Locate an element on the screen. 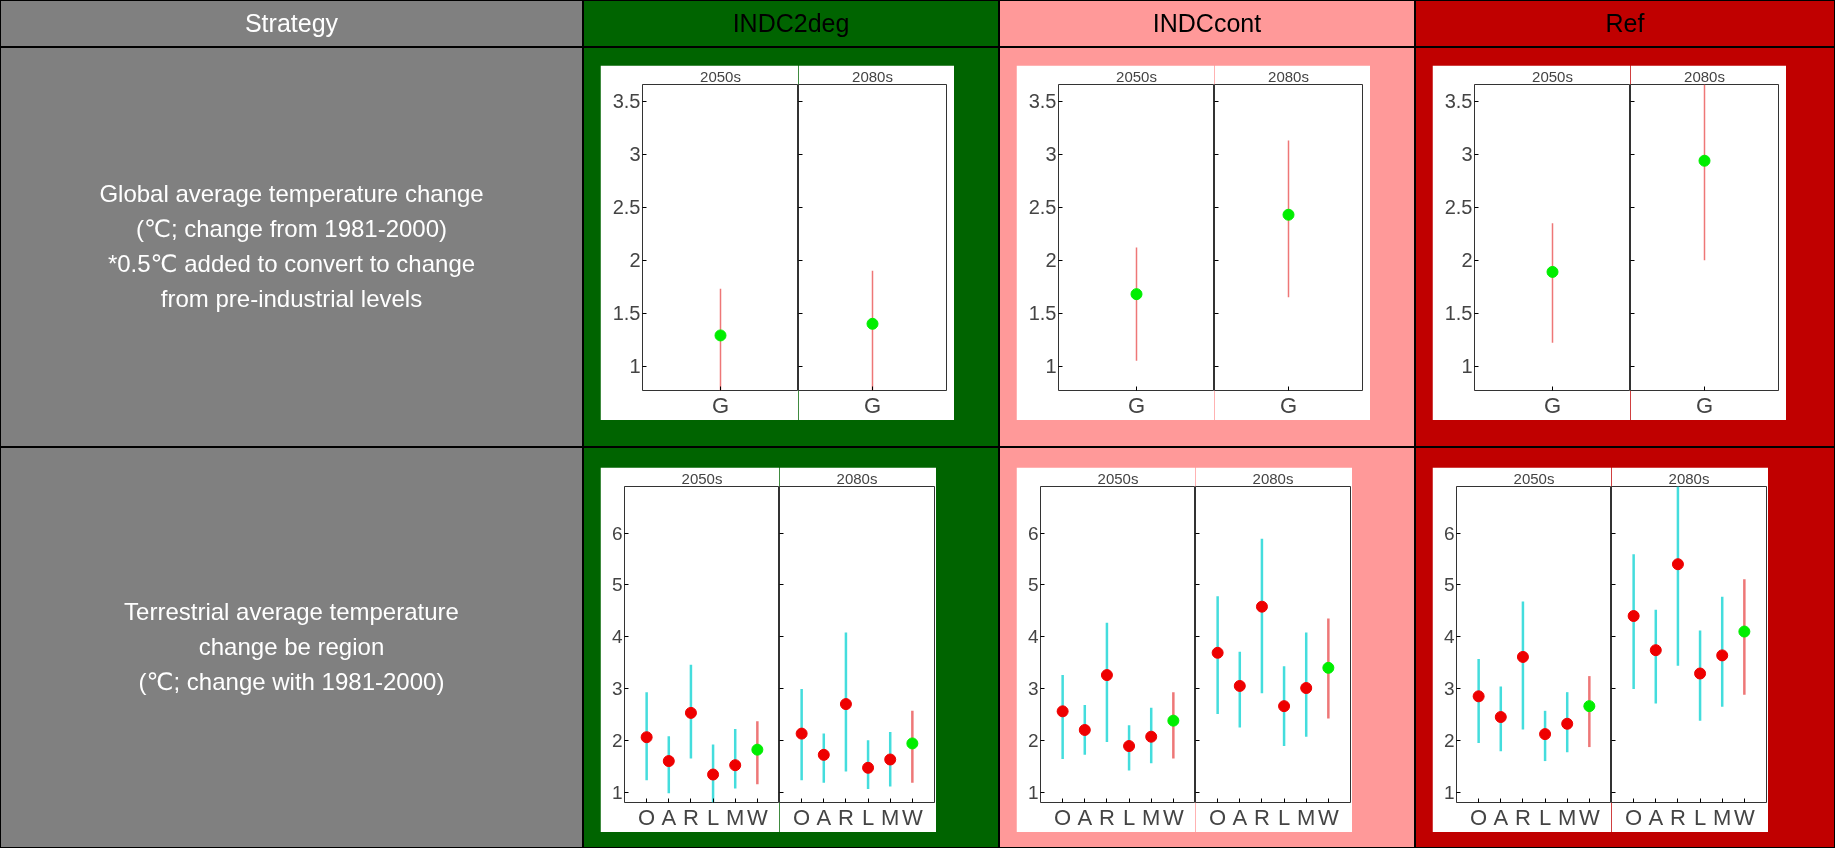 The image size is (1835, 848). text: INDCcont is located at coordinates (1207, 24).